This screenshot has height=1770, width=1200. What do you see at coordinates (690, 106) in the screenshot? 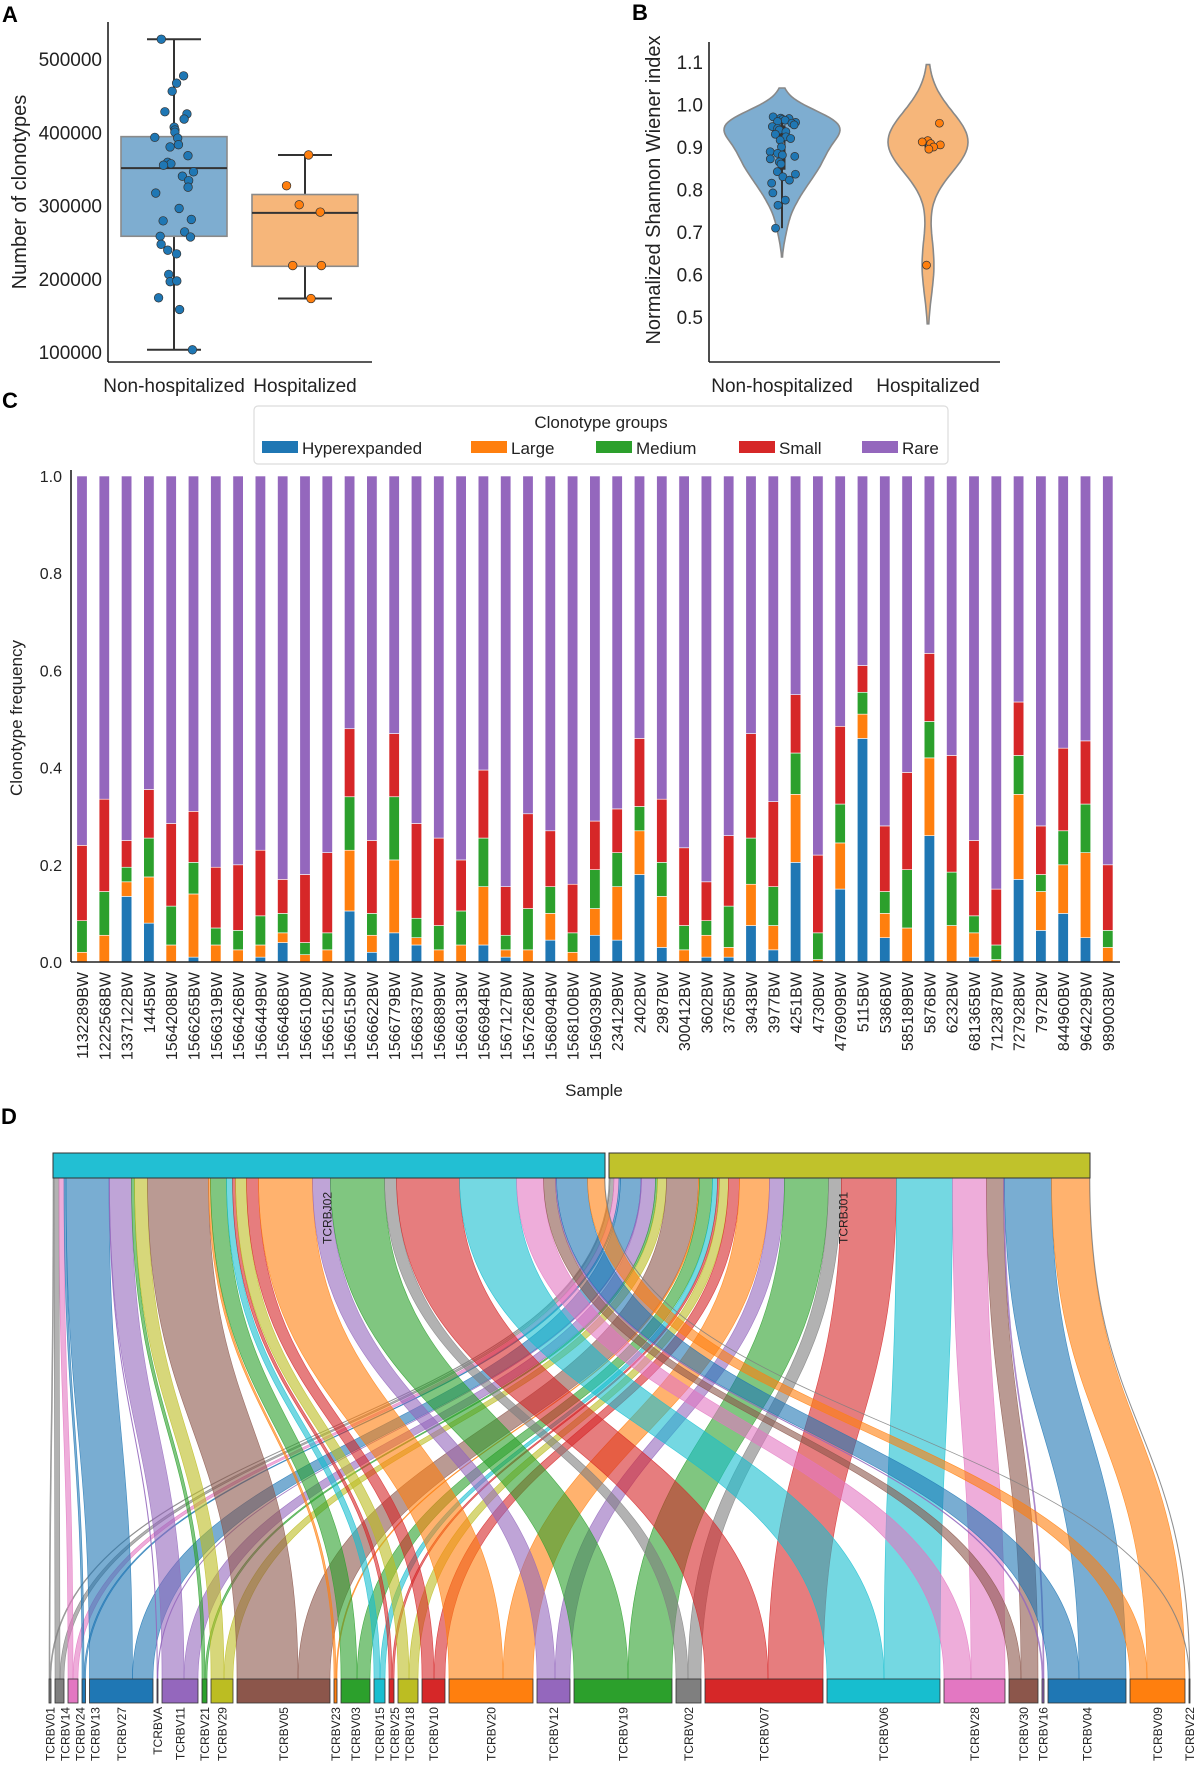
I see `b-y-tick-label: 1.0` at bounding box center [690, 106].